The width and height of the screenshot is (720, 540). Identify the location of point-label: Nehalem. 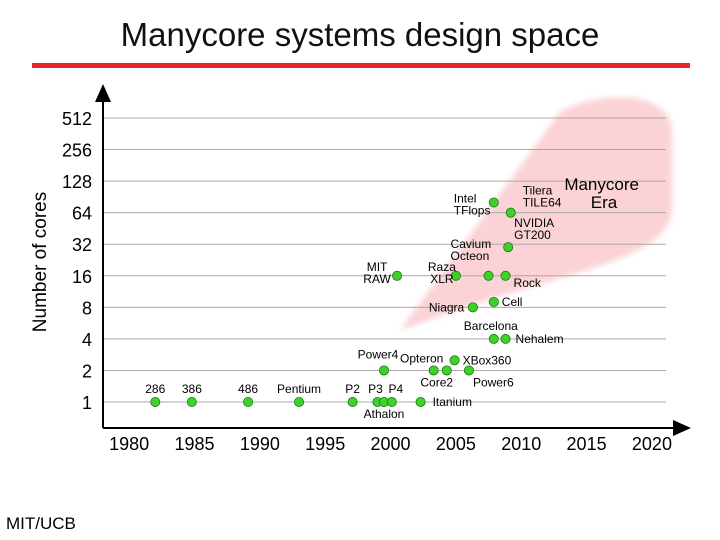
(540, 339).